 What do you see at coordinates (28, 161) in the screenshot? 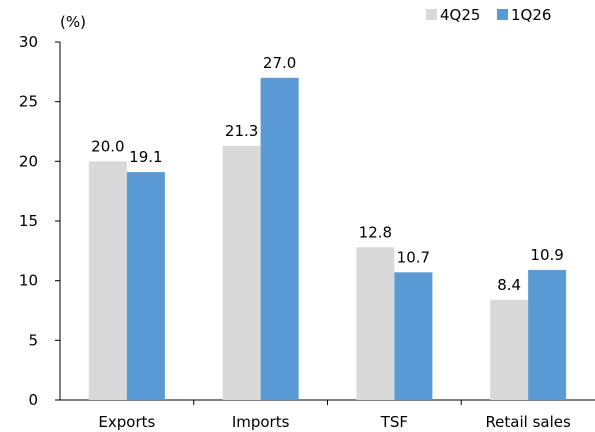
I see `y-tick-label: 20` at bounding box center [28, 161].